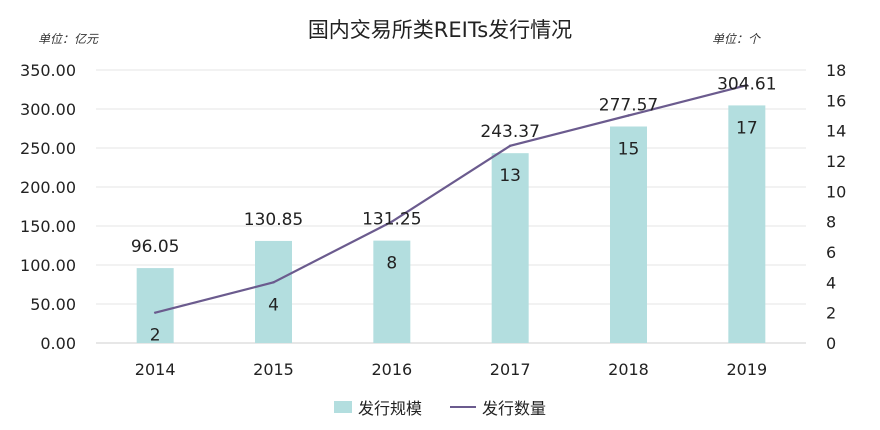 The image size is (880, 430). I want to click on right-tick-label: 12, so click(836, 161).